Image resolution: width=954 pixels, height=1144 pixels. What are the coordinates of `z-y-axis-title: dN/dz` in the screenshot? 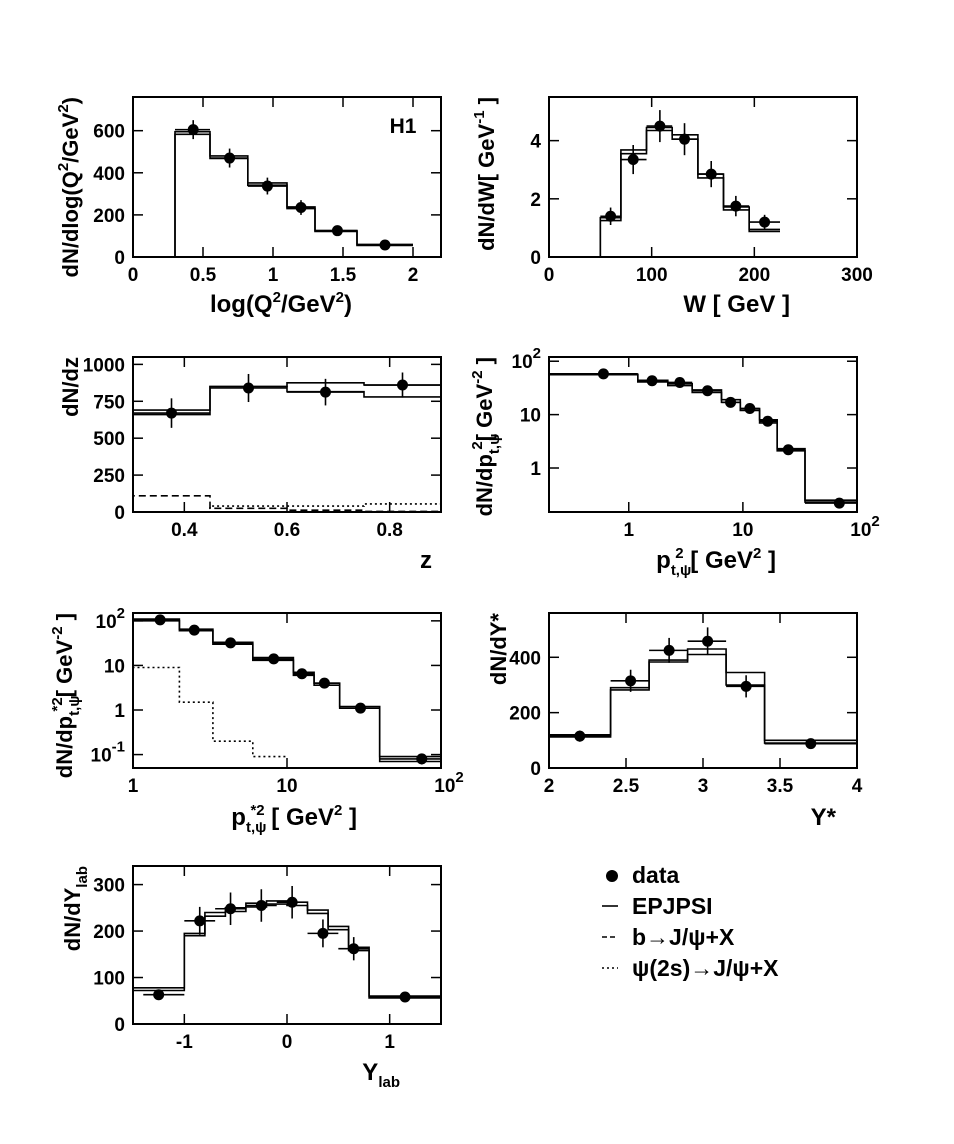 It's located at (70, 387).